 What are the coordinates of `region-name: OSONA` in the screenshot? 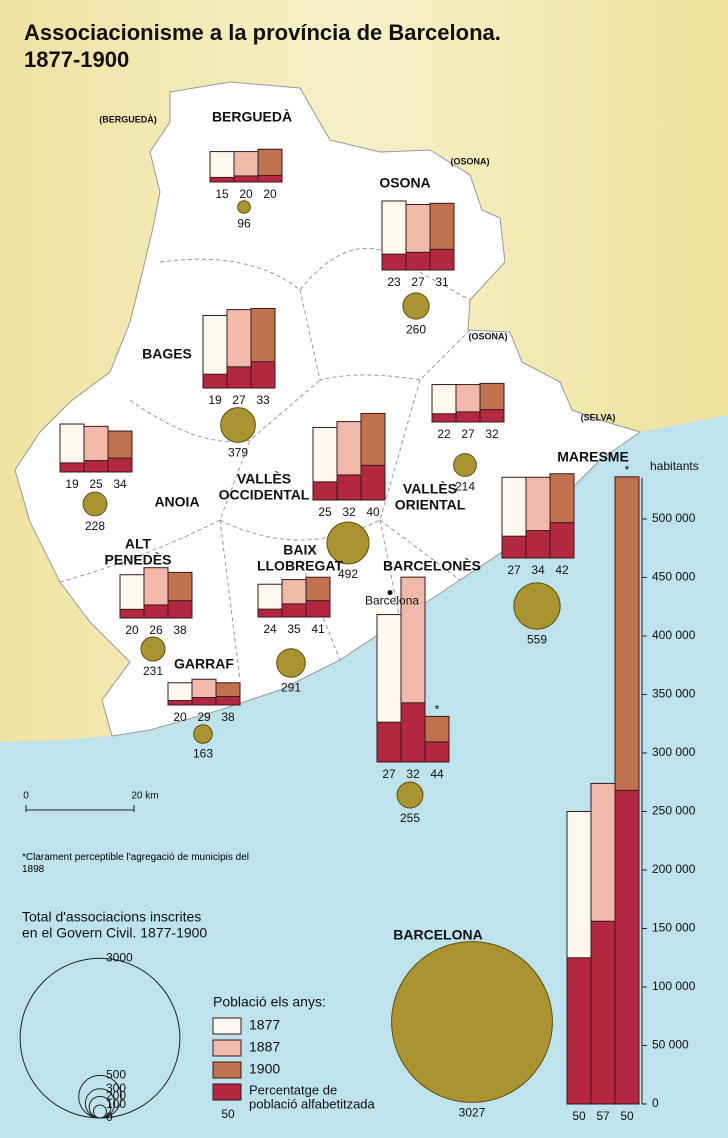 It's located at (404, 183).